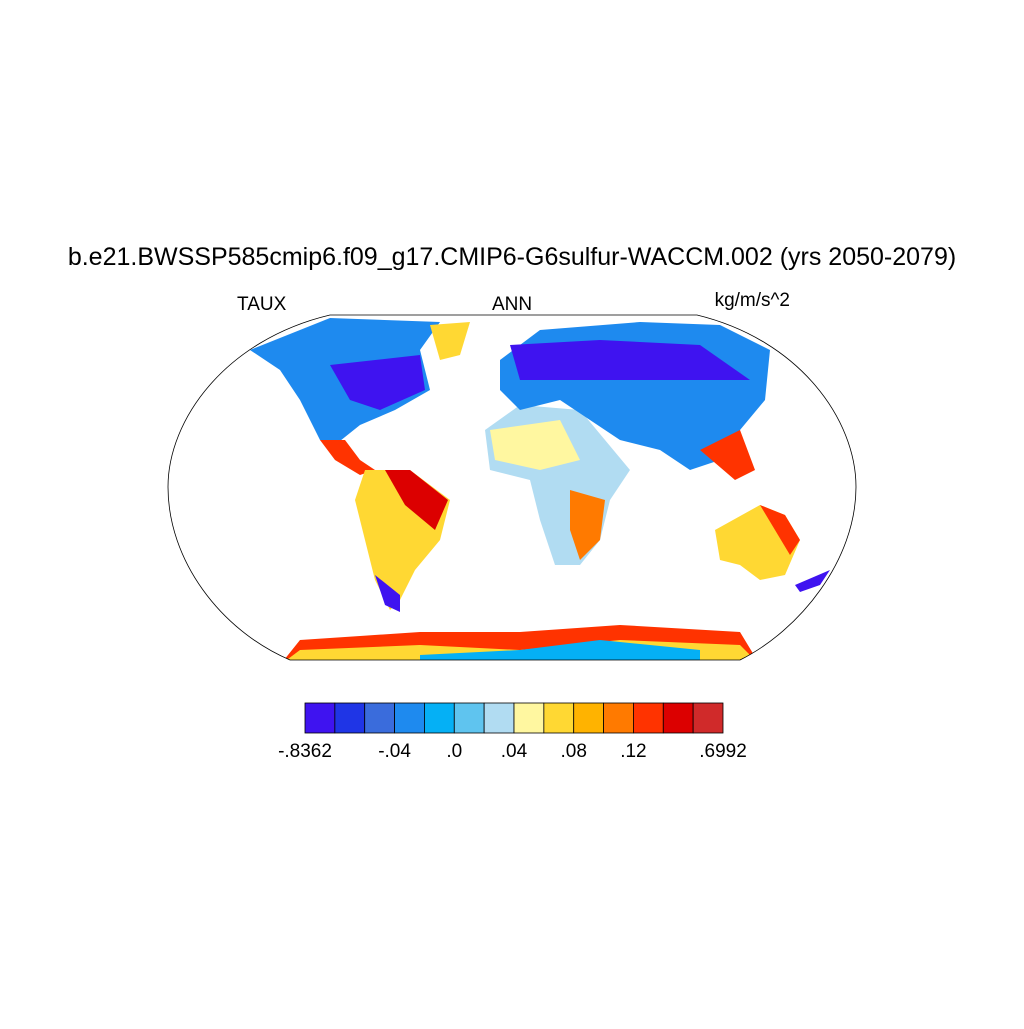  What do you see at coordinates (514, 751) in the screenshot?
I see `colorbar-label: .04` at bounding box center [514, 751].